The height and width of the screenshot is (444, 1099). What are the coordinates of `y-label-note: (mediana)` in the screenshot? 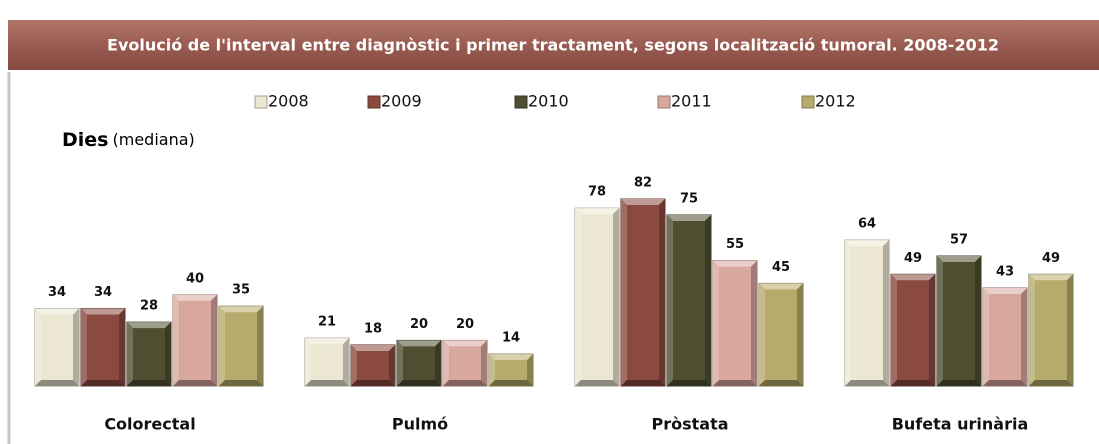 It's located at (153, 139).